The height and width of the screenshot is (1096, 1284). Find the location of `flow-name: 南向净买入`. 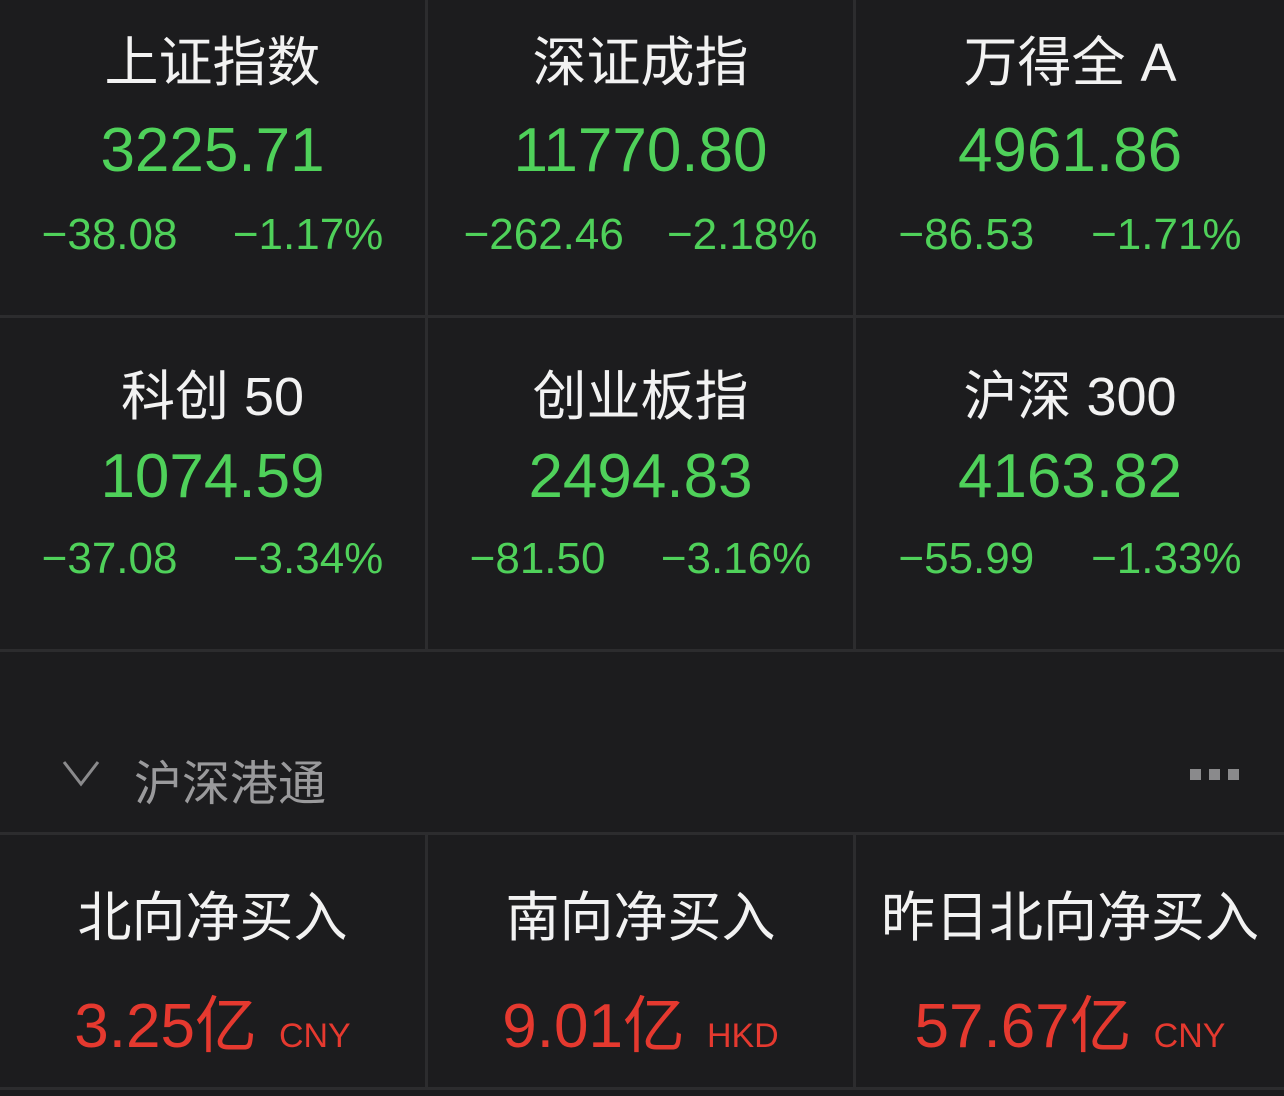

flow-name: 南向净买入 is located at coordinates (640, 918).